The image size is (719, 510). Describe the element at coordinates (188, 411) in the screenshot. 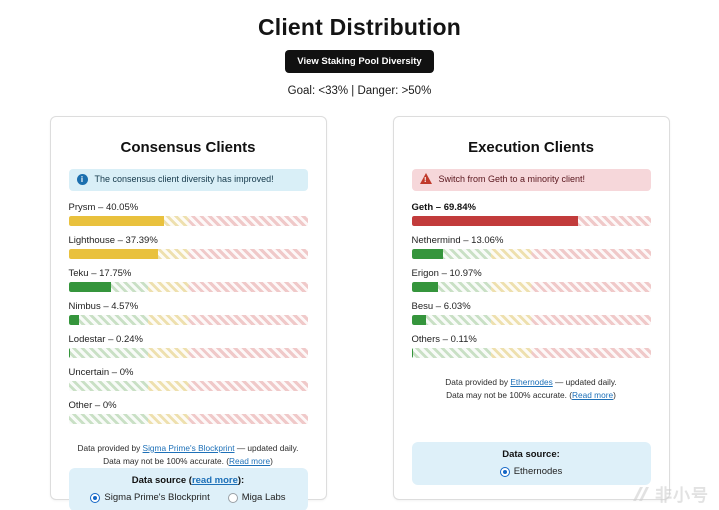

I see `client-row-other: Other – 0%` at that location.